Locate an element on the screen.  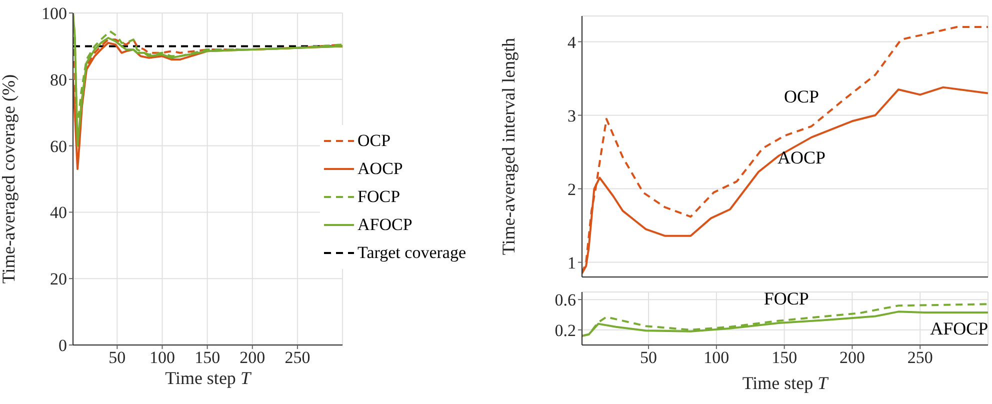
y-tick-label: 3 is located at coordinates (572, 116).